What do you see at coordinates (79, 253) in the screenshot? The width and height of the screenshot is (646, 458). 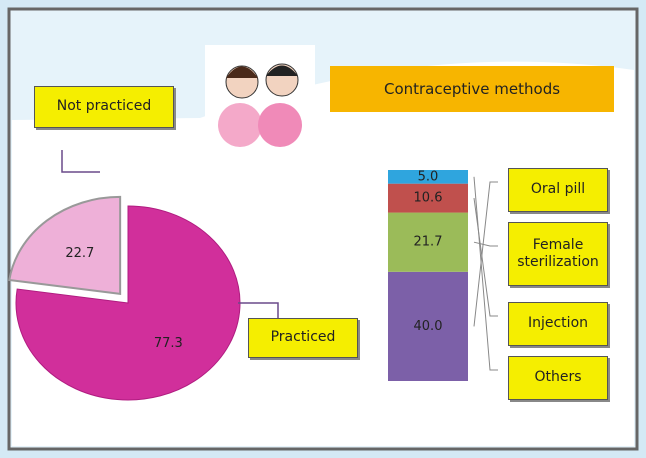 I see `value-label: 22.7` at bounding box center [79, 253].